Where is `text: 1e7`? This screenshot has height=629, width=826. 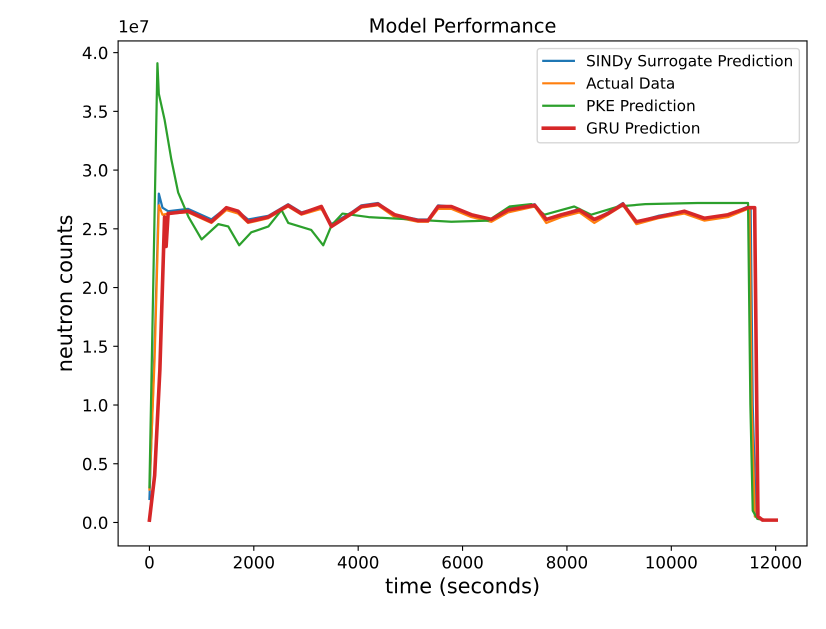
text: 1e7 is located at coordinates (134, 26).